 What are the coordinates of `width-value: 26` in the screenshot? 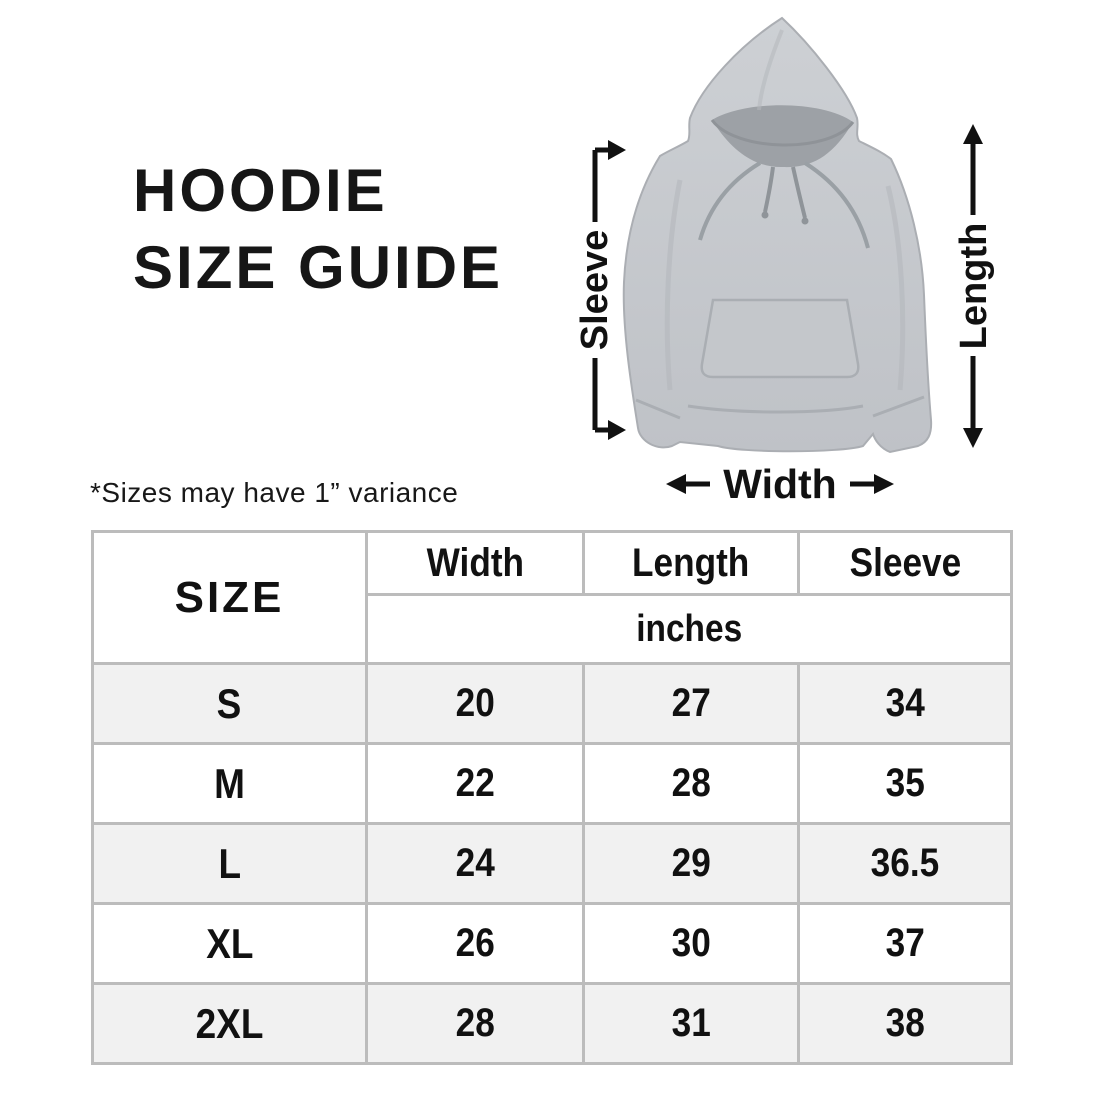 It's located at (475, 943).